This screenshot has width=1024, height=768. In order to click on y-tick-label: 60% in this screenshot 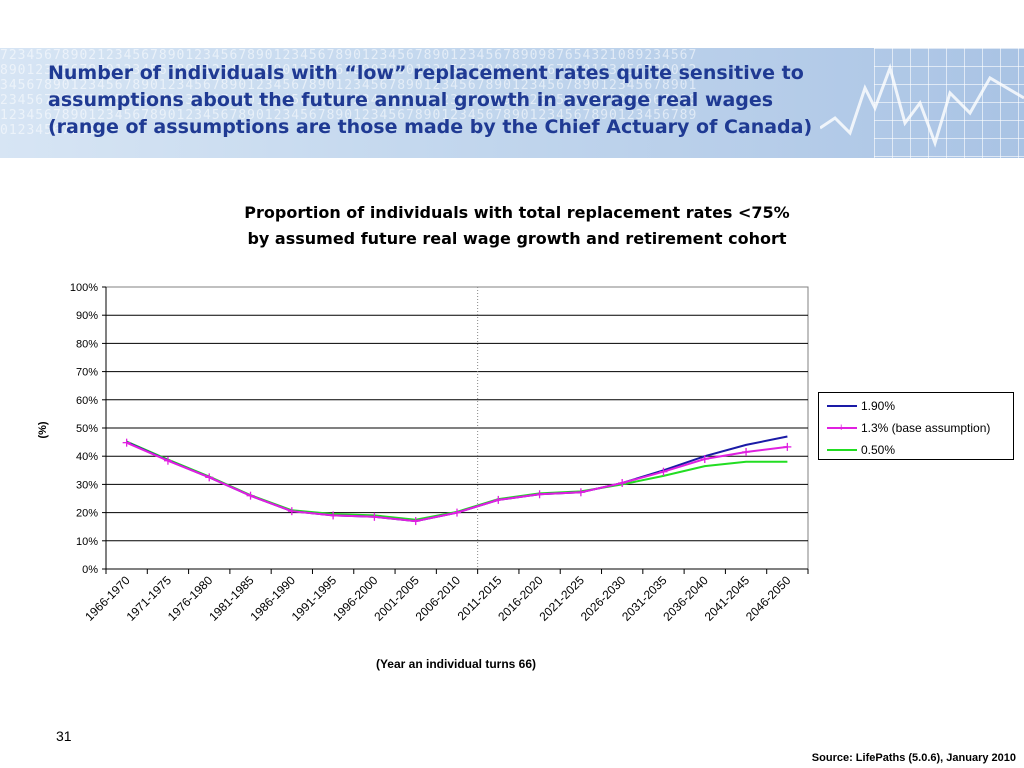, I will do `click(87, 401)`.